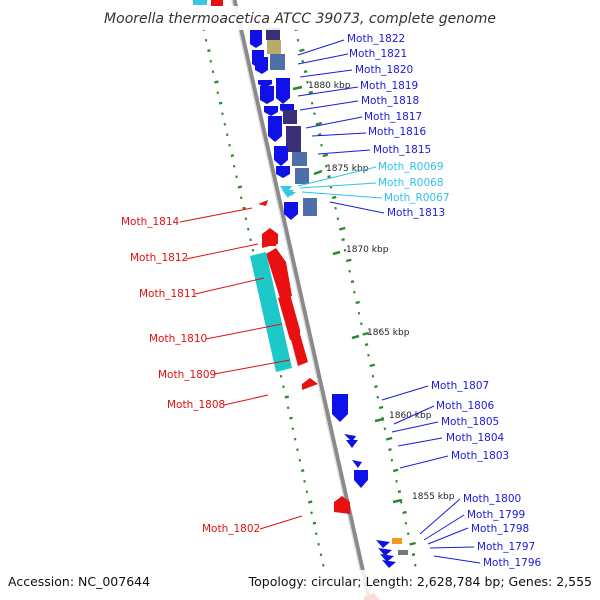 The width and height of the screenshot is (600, 600). Describe the element at coordinates (403, 417) in the screenshot. I see `kbp-marker-1860: 1860 kbp` at that location.